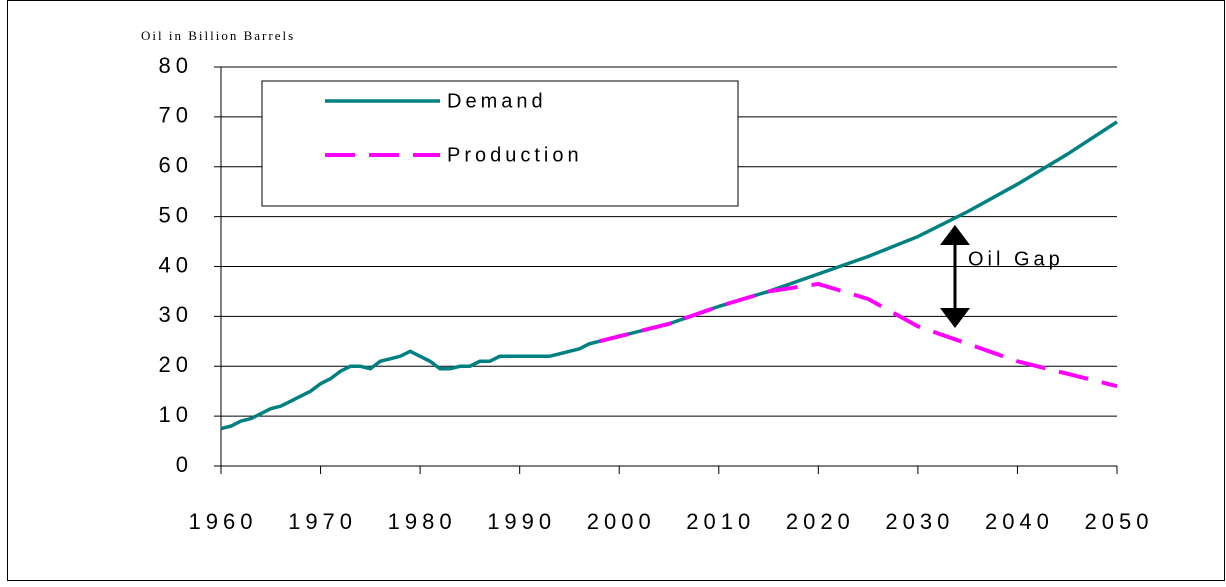 Image resolution: width=1226 pixels, height=587 pixels. What do you see at coordinates (176, 264) in the screenshot?
I see `y-tick-label: 40` at bounding box center [176, 264].